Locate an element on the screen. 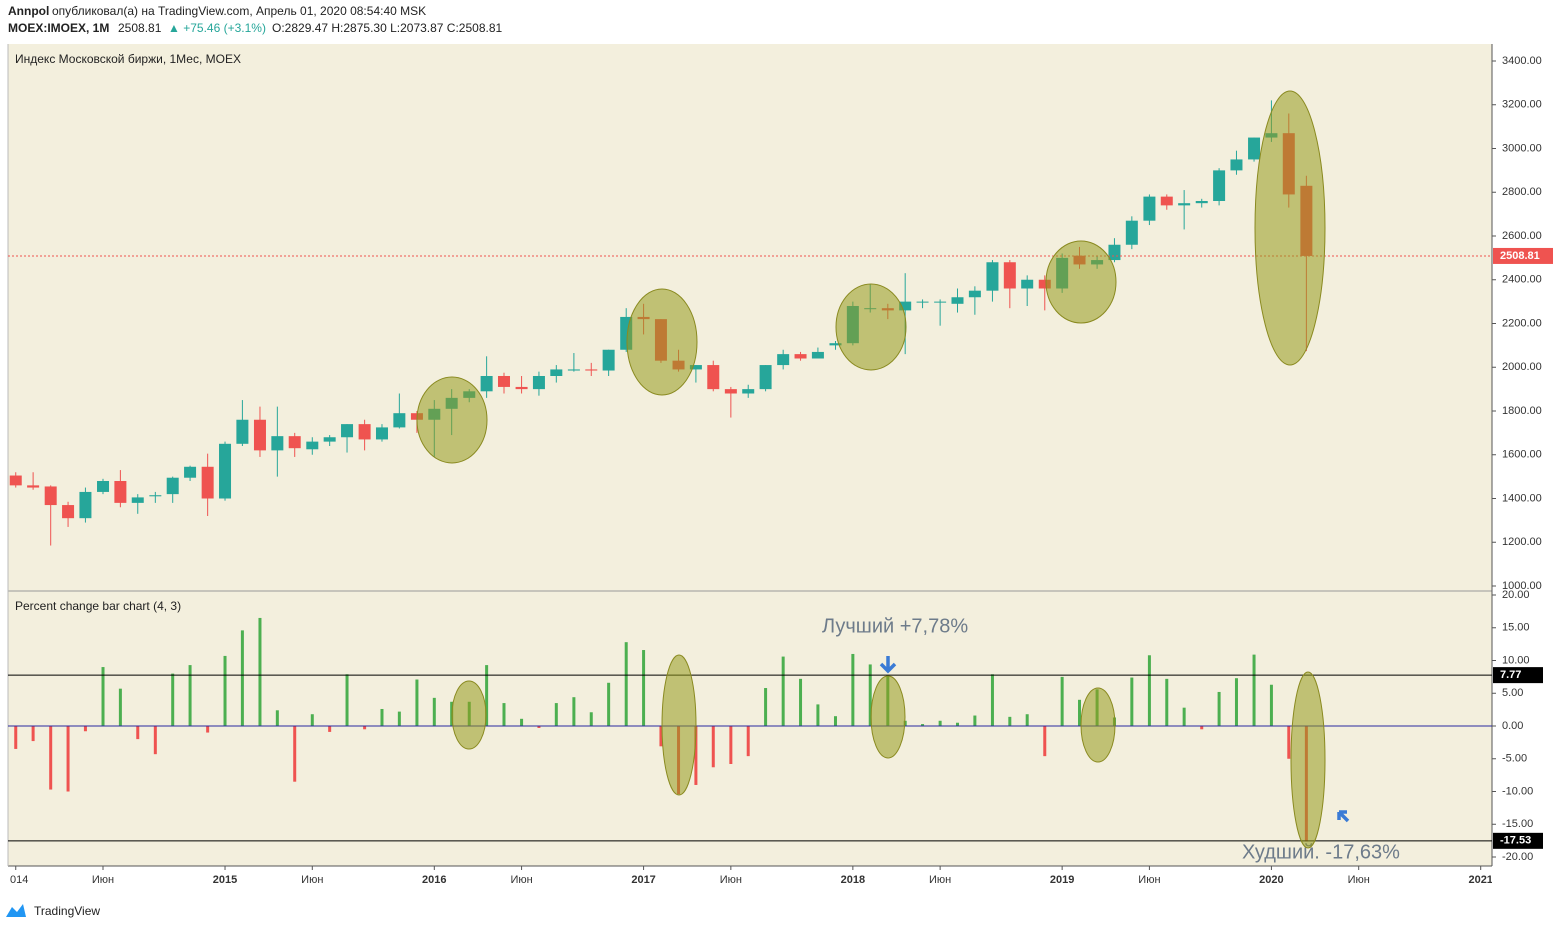 Image resolution: width=1560 pixels, height=930 pixels. y-tick-label: 2200.00 is located at coordinates (1522, 323).